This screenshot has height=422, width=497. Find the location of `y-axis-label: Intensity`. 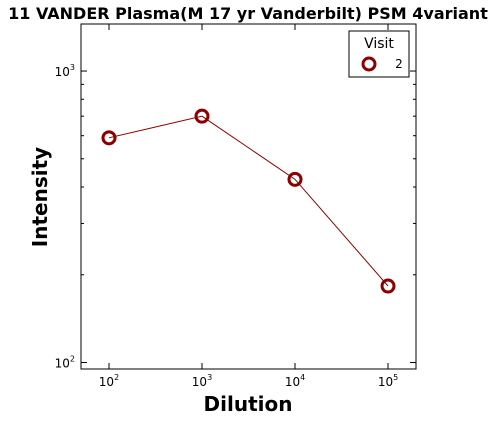

y-axis-label: Intensity is located at coordinates (40, 197).